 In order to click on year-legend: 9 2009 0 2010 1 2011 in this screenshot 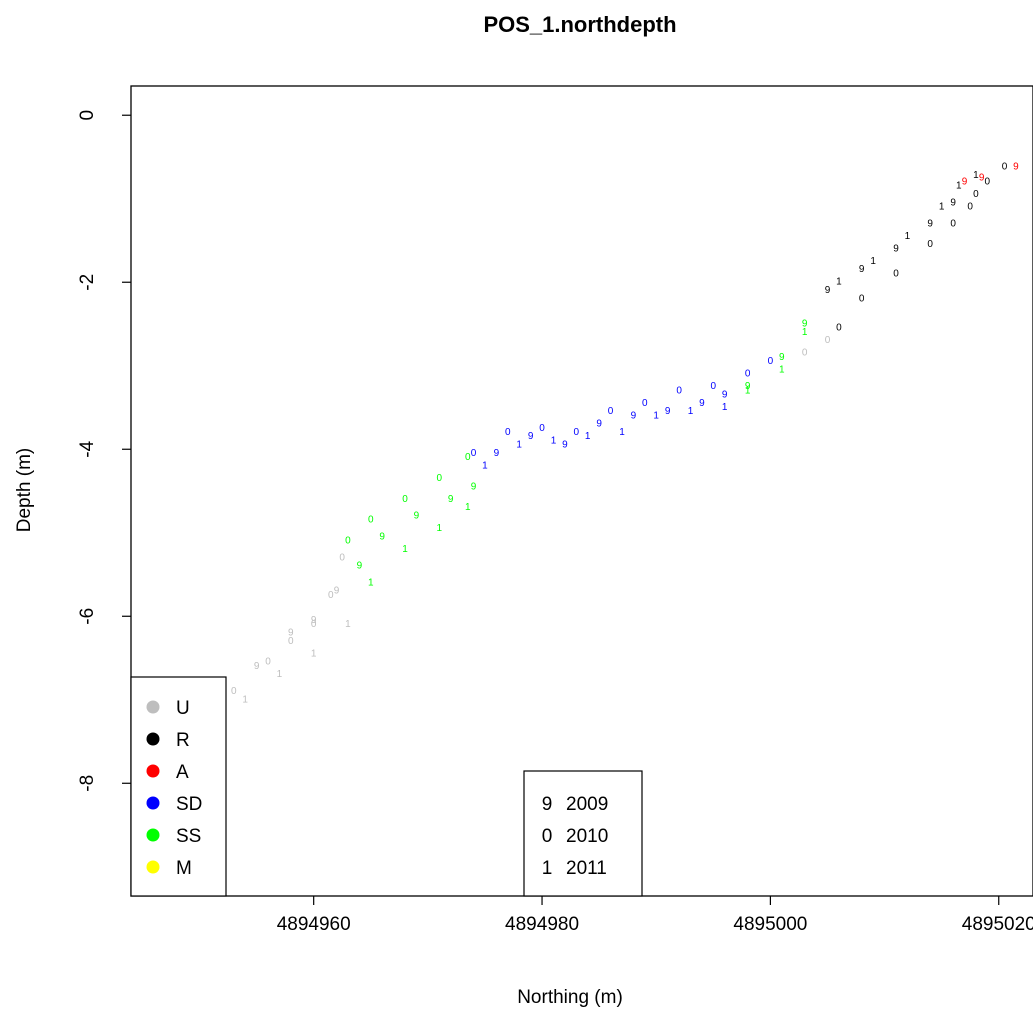, I will do `click(583, 833)`.